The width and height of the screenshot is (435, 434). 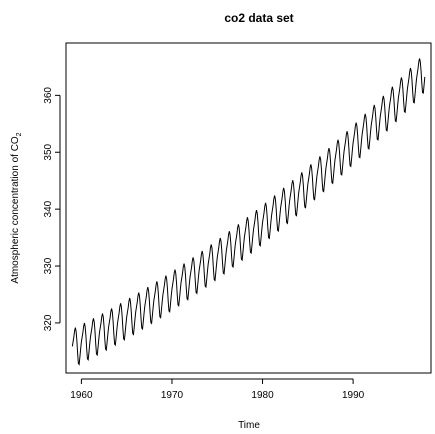 What do you see at coordinates (258, 18) in the screenshot?
I see `chart-title: co2 data set` at bounding box center [258, 18].